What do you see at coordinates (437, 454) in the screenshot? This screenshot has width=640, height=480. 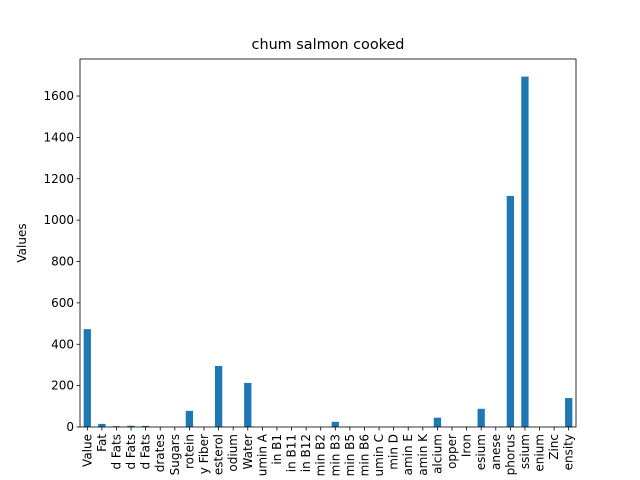 I see `x-tick-label: alcium` at bounding box center [437, 454].